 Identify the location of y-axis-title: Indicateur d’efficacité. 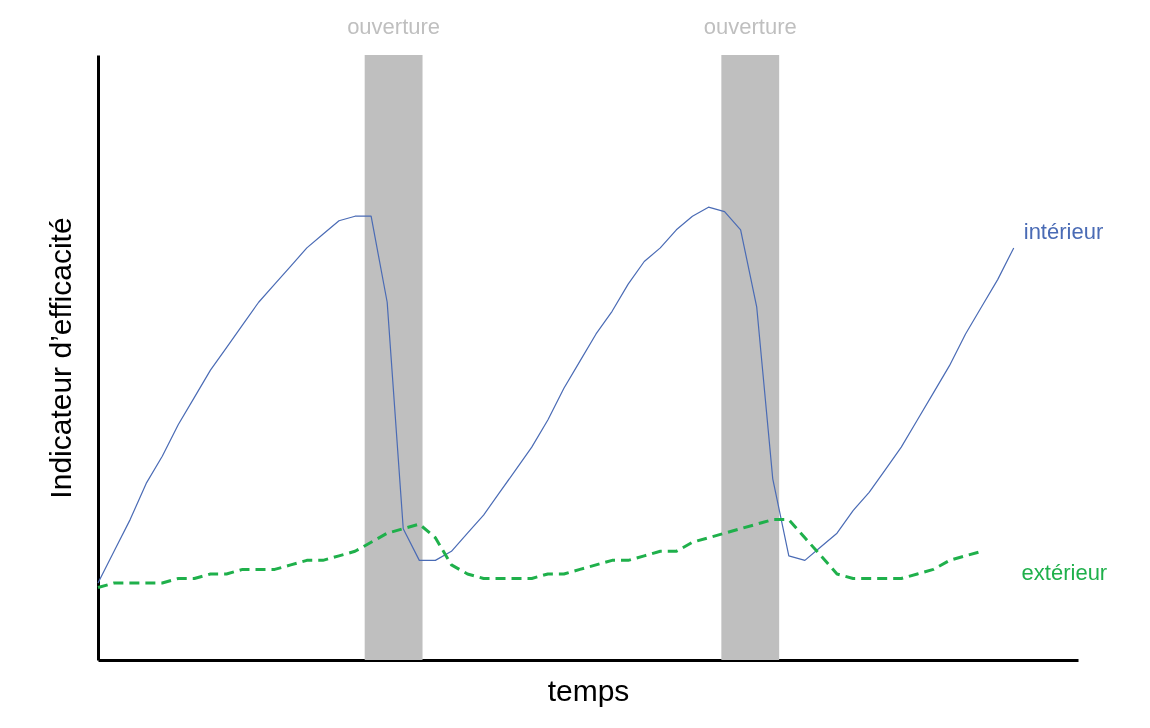
(60, 358).